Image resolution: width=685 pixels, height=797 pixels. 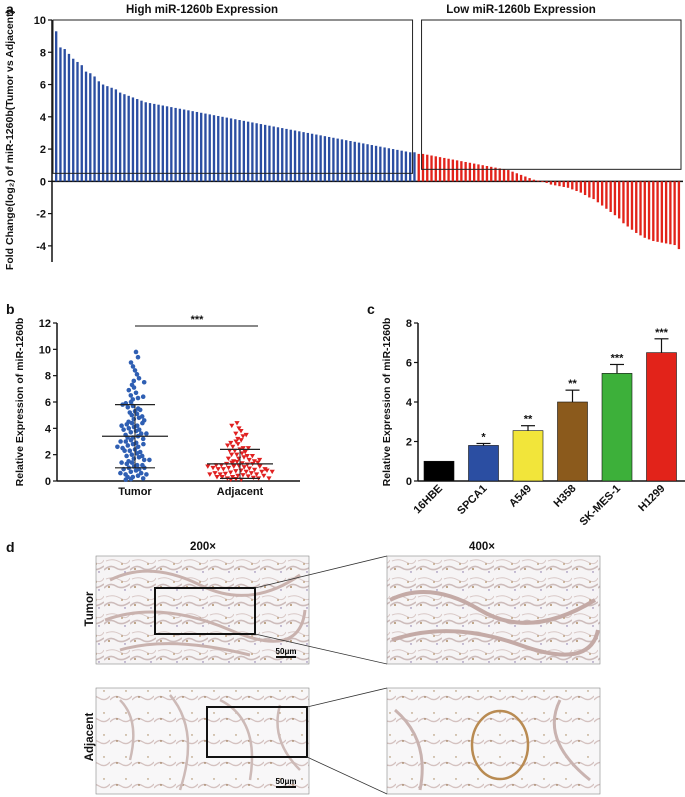 I want to click on high-group-box, so click(x=233, y=96).